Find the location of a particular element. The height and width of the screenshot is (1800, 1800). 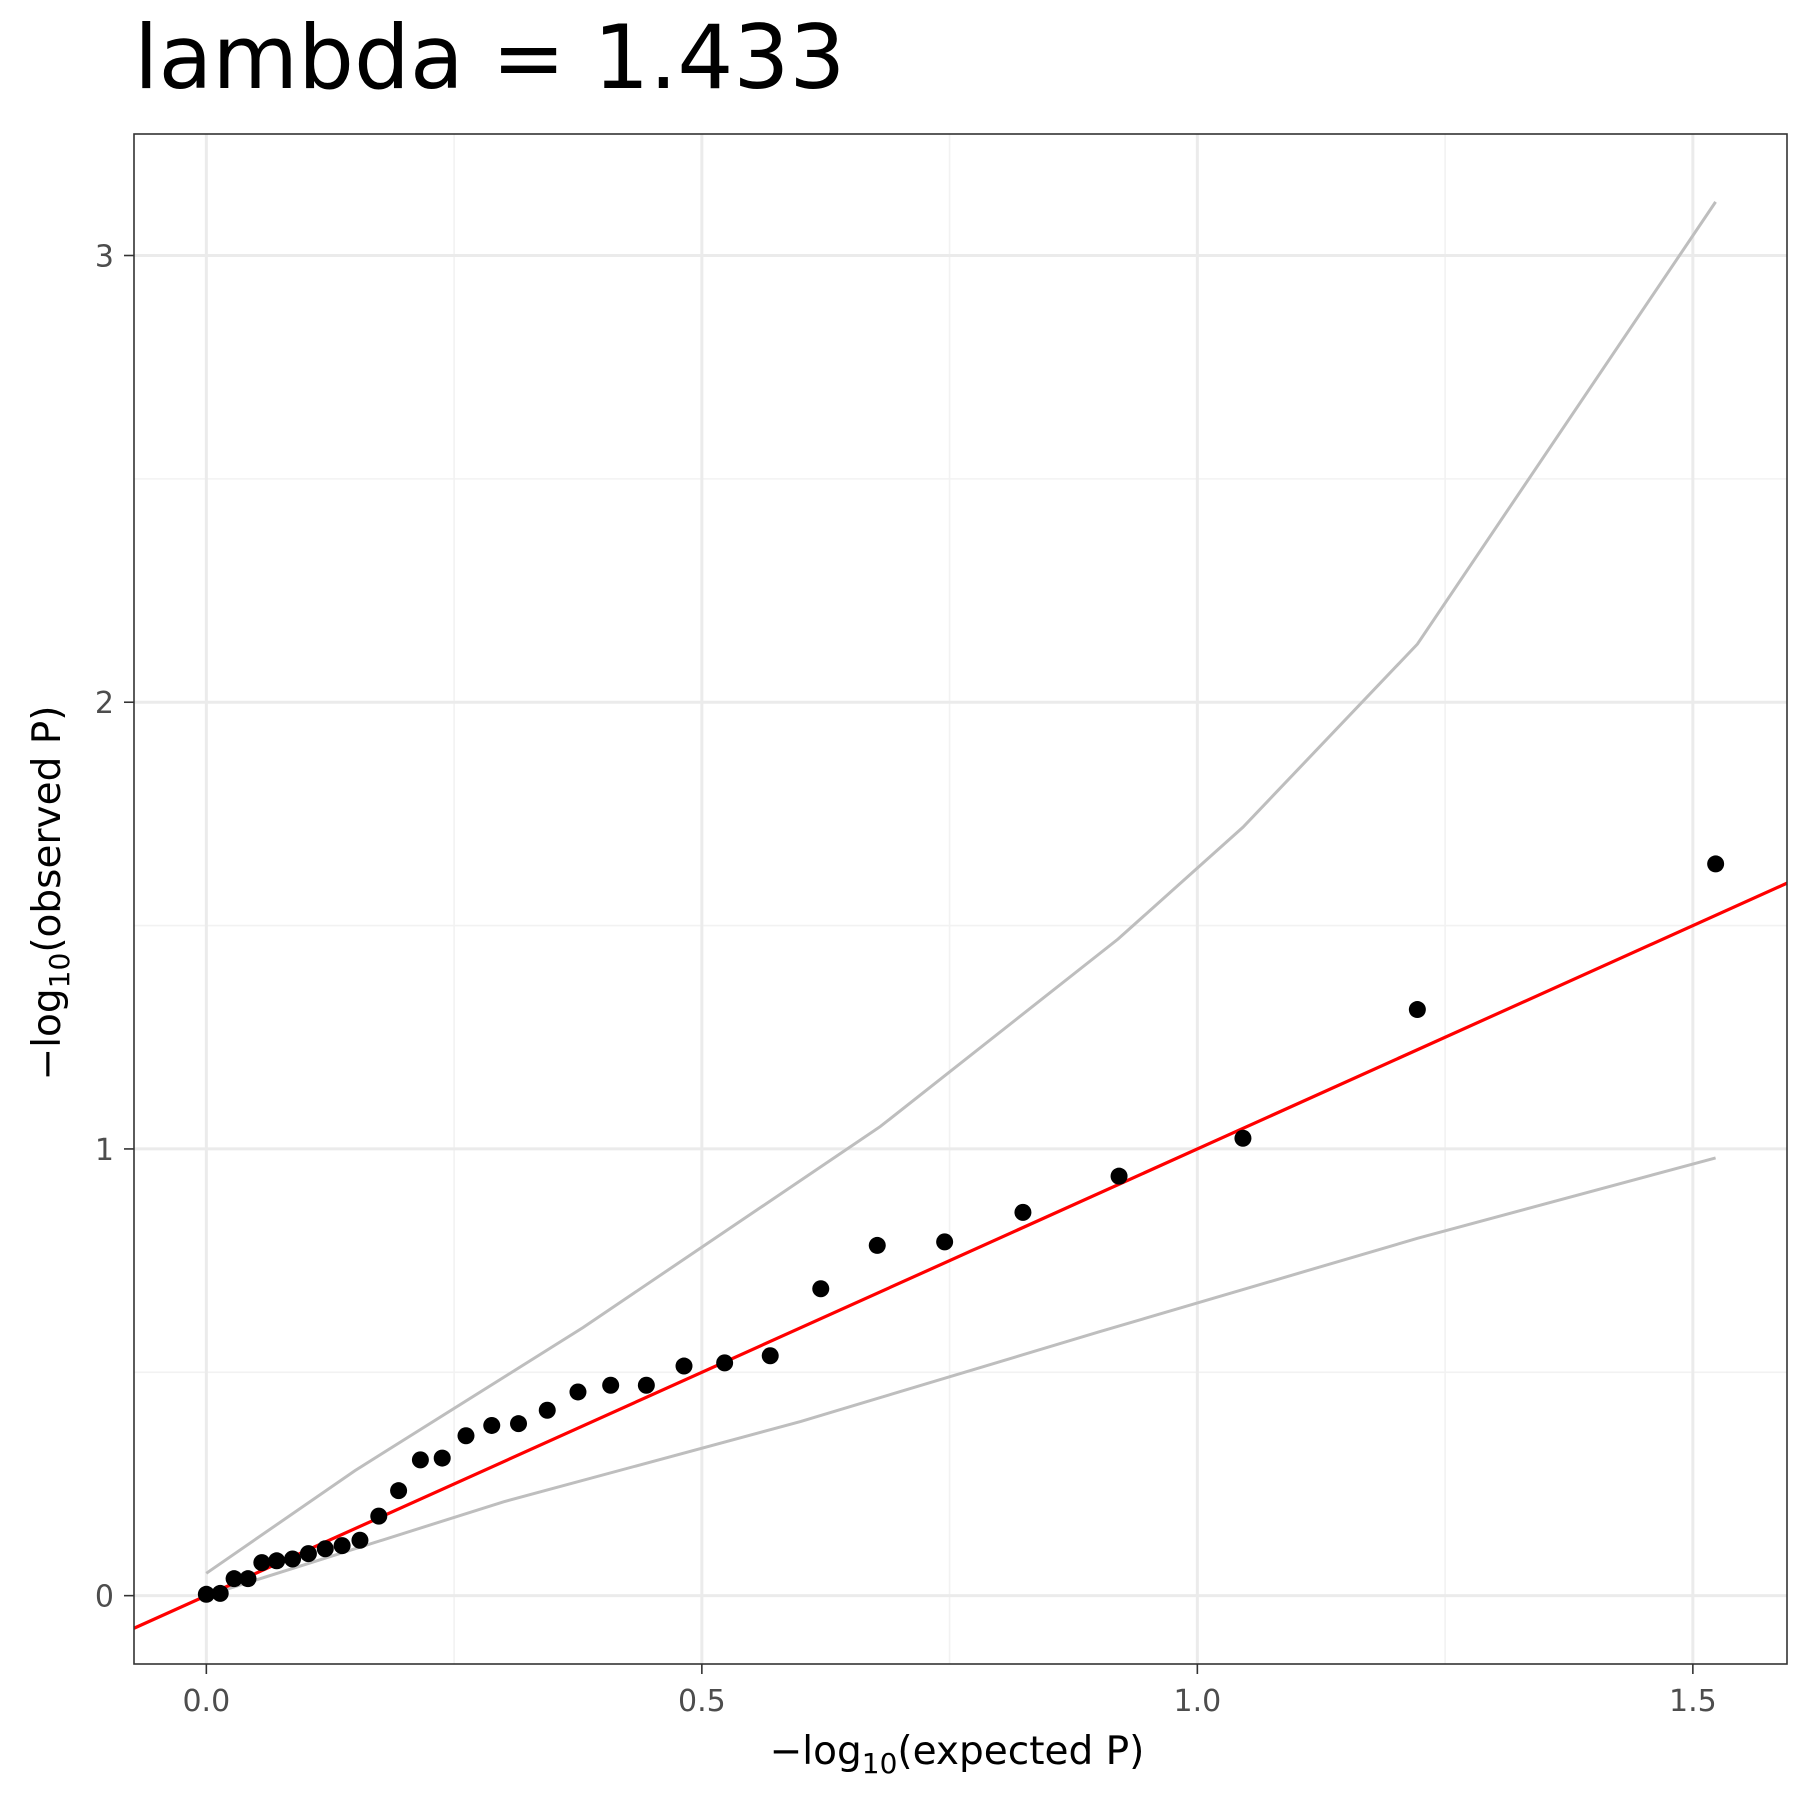

y-axis-title-subscript: 10 is located at coordinates (59, 971).